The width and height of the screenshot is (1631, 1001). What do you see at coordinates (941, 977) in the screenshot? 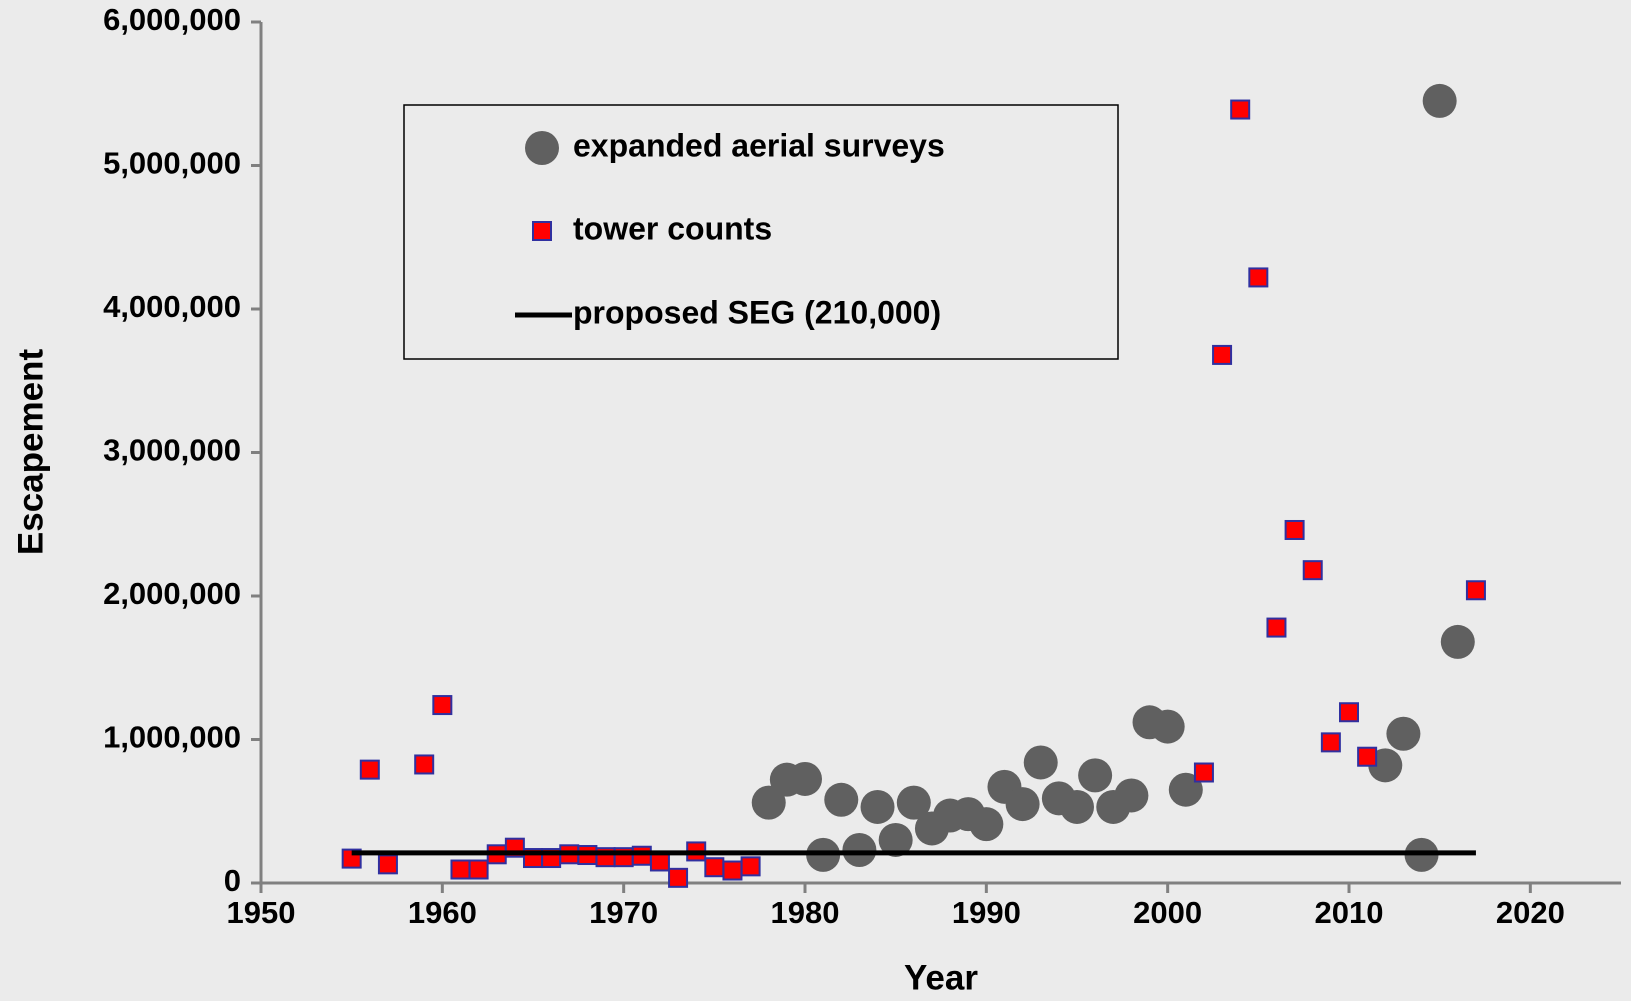
I see `x-axis-title: Year` at bounding box center [941, 977].